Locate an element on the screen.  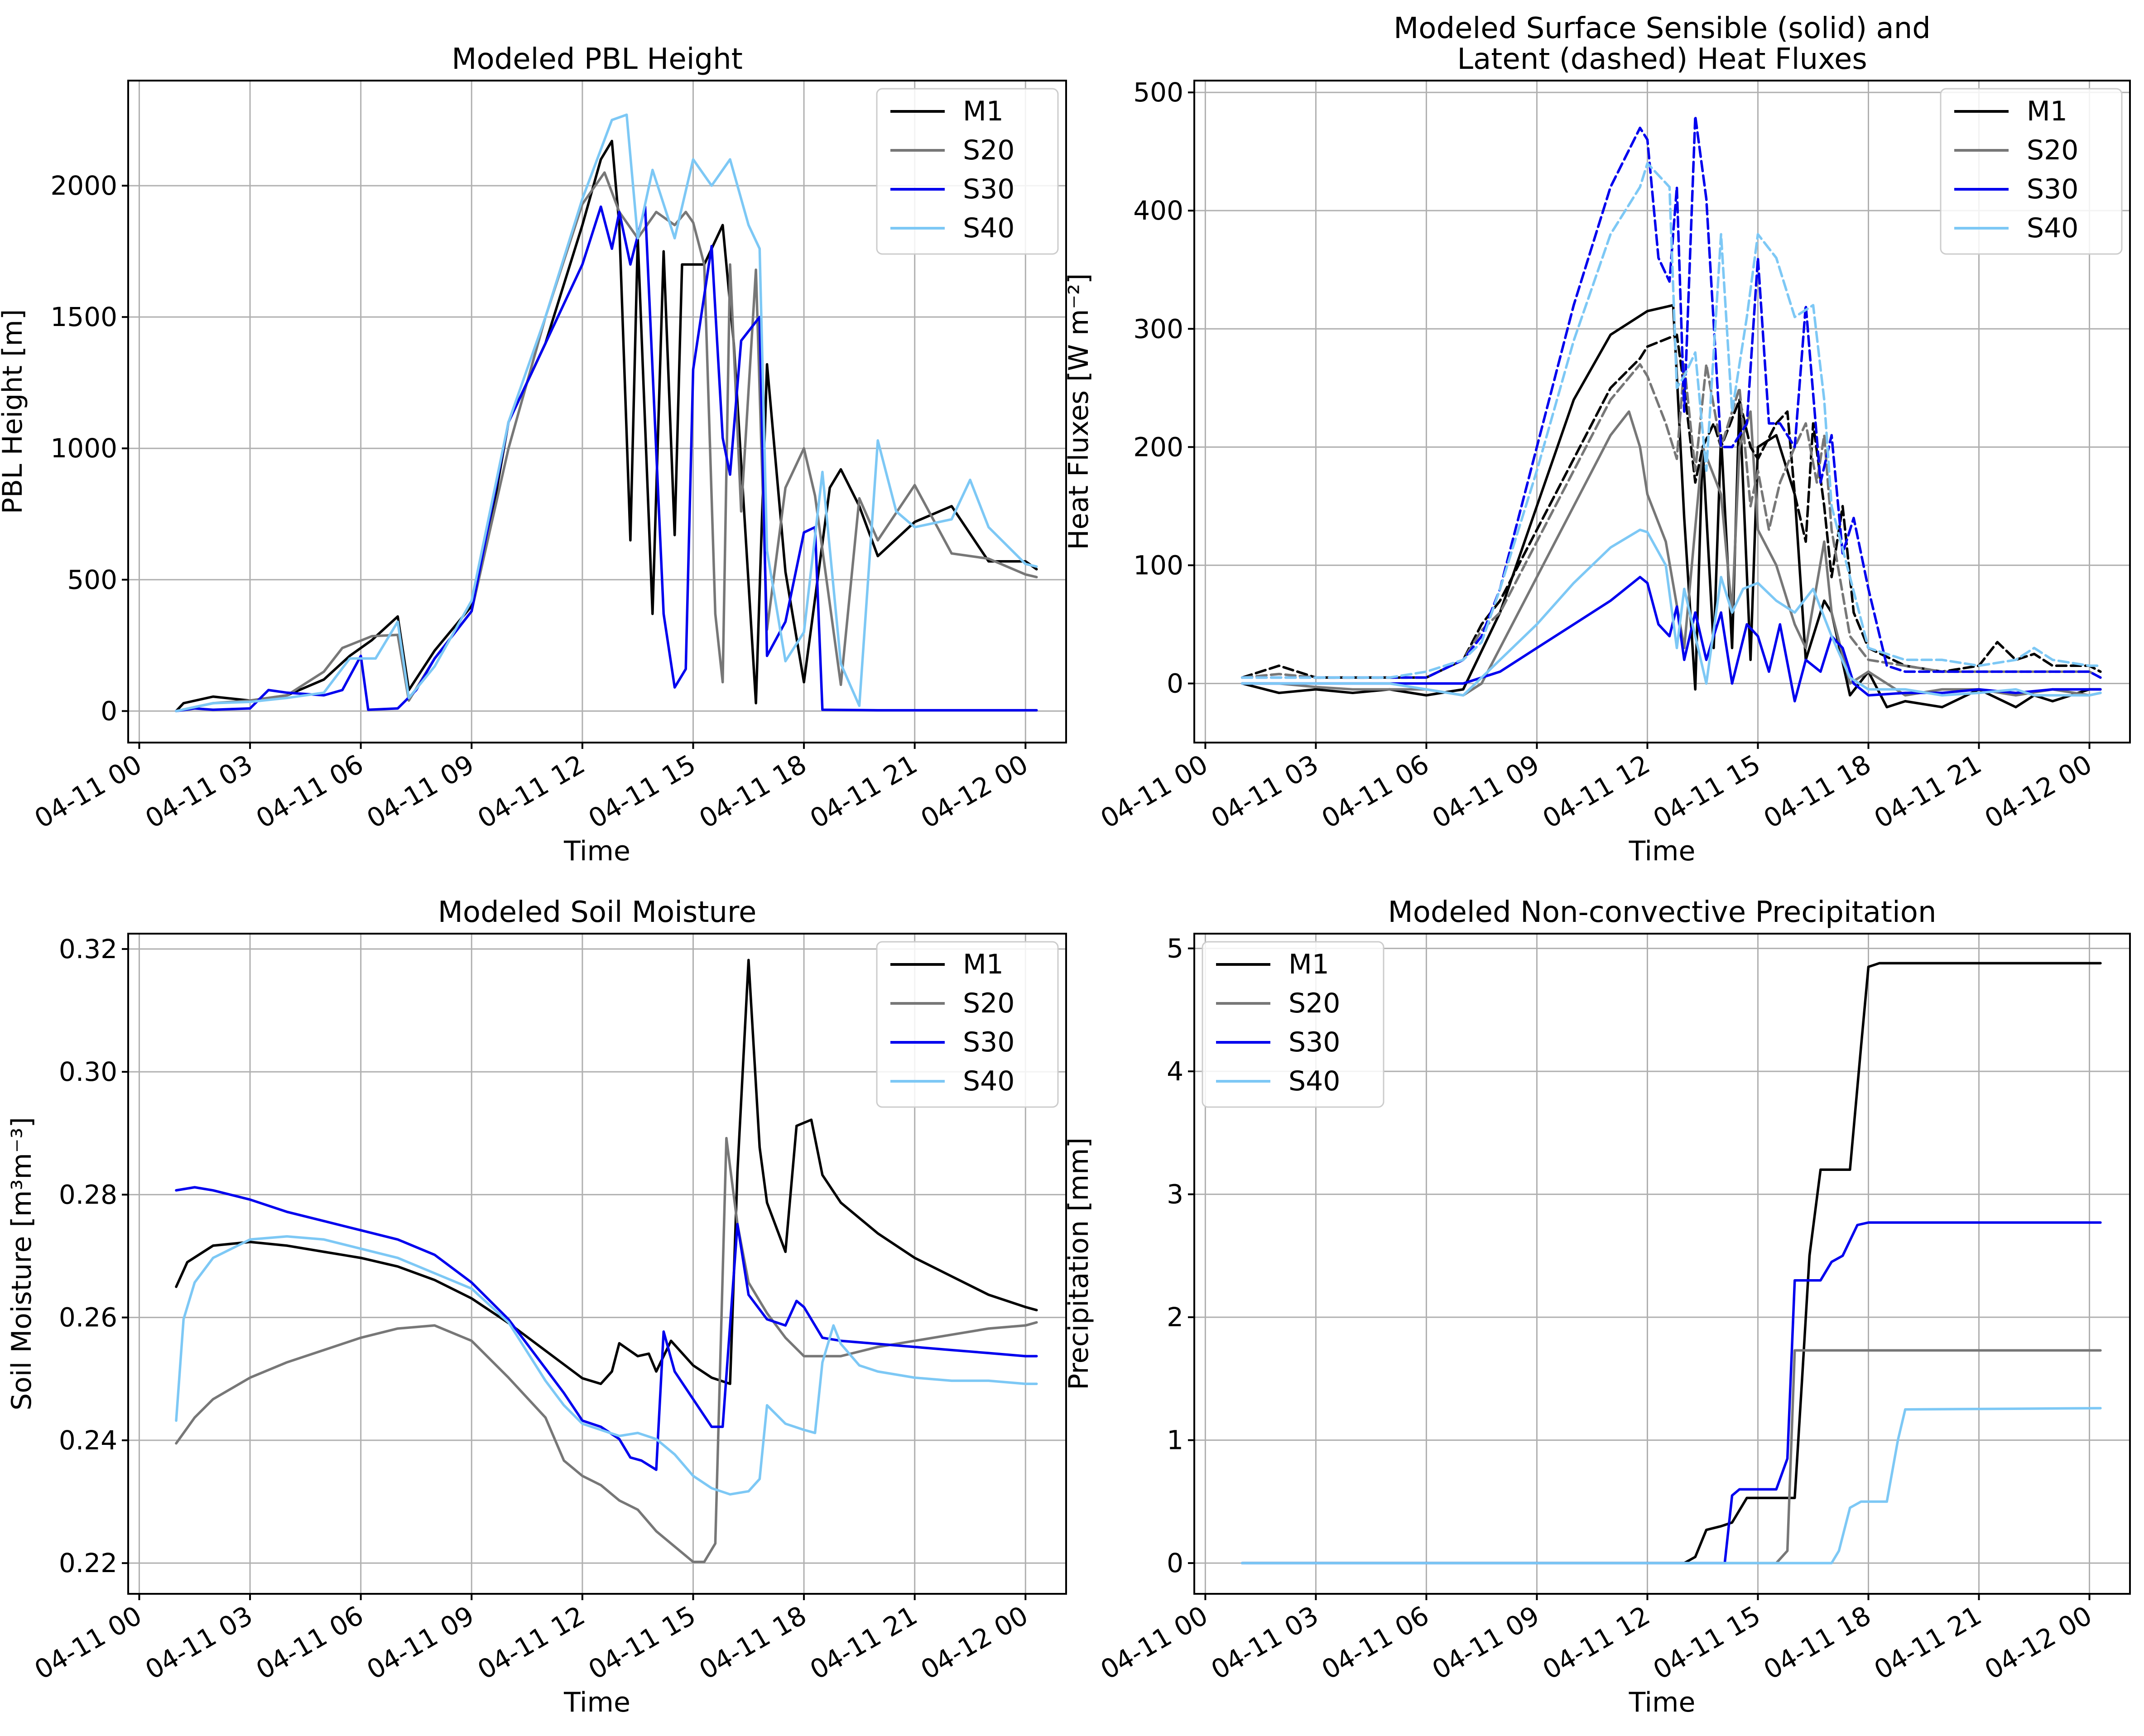
y-tick-label: 4 is located at coordinates (1175, 1071).